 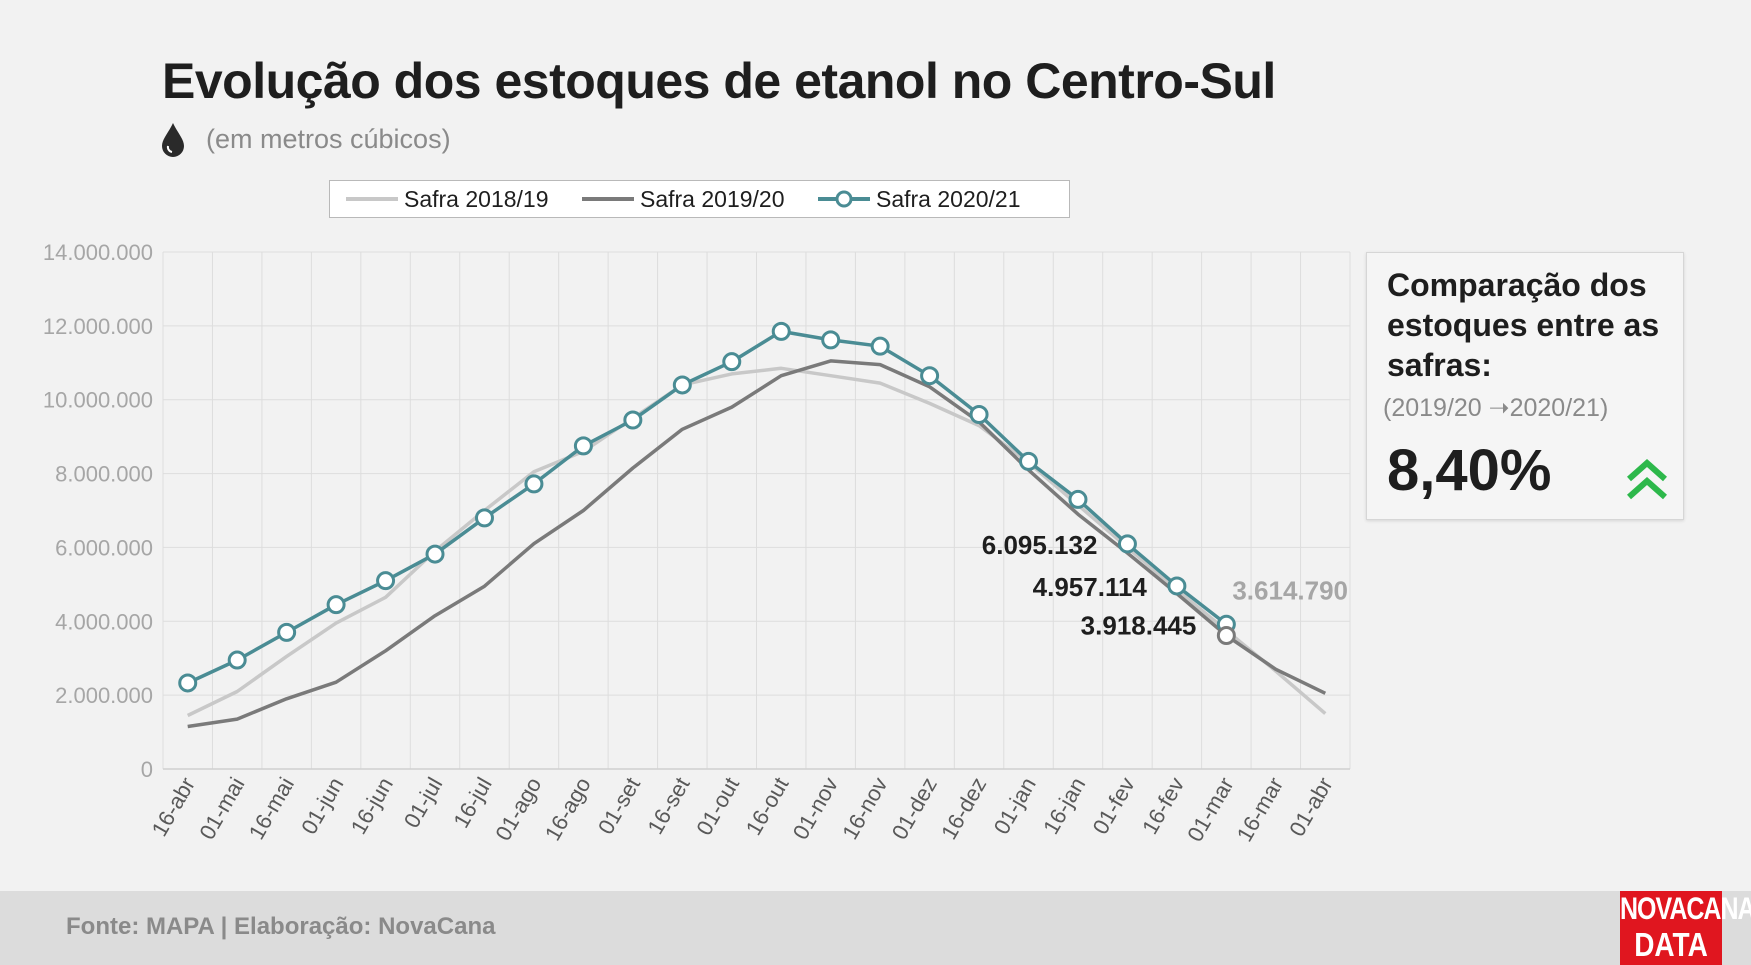 I want to click on double-chevron-up-icon, so click(x=1647, y=479).